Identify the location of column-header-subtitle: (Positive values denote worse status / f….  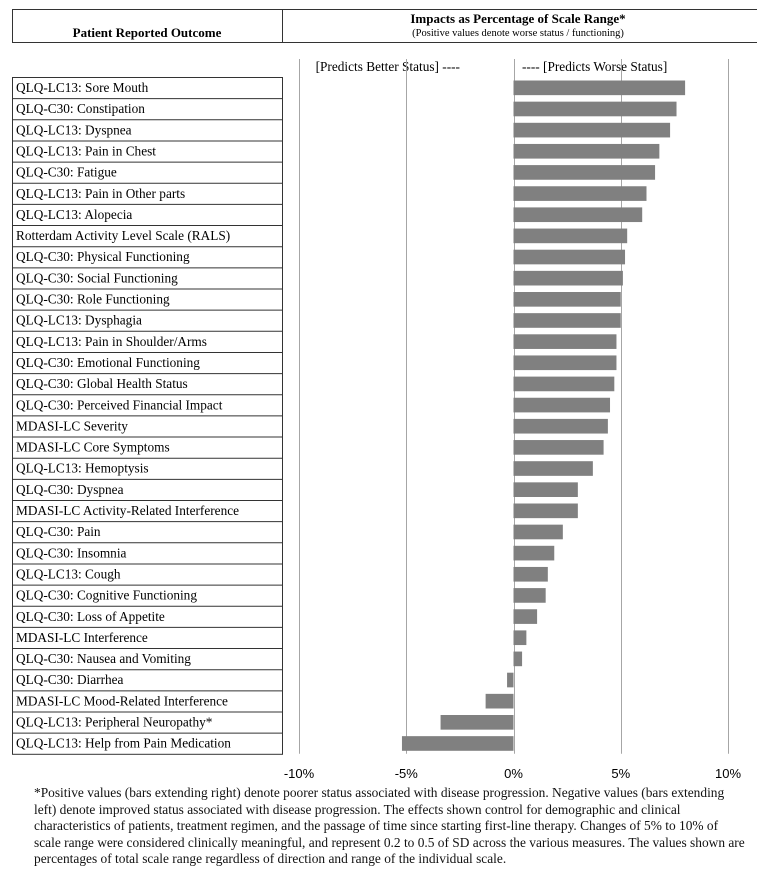
(518, 33).